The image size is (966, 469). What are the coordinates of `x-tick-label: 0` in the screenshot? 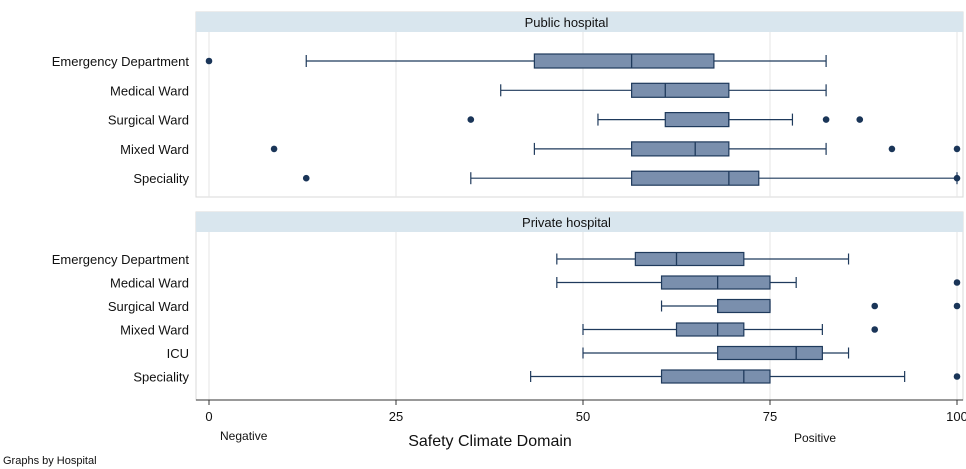 It's located at (208, 416).